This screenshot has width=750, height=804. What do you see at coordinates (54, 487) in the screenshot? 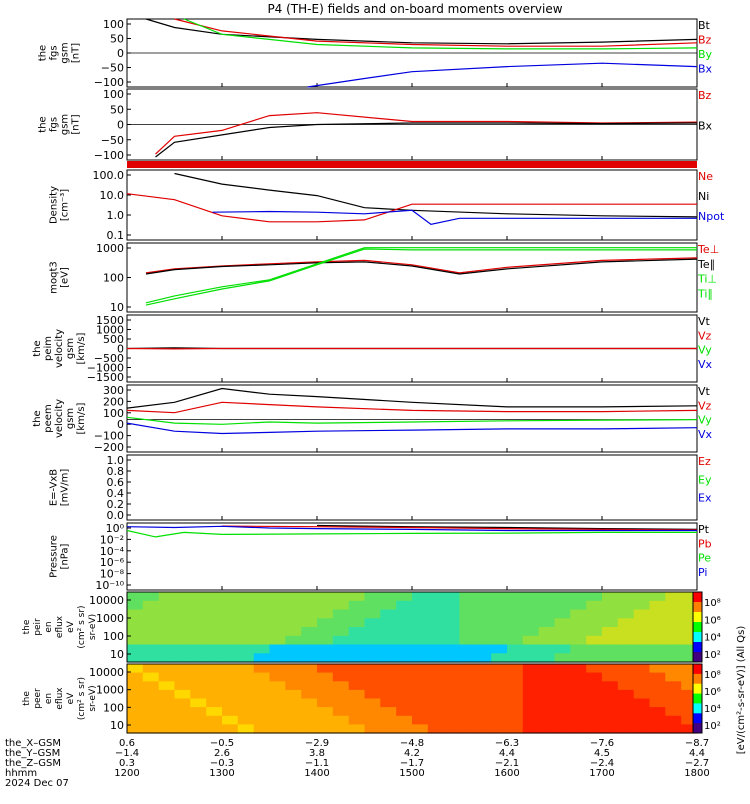
I see `panel-7-ylabel-line: E=-VxB` at bounding box center [54, 487].